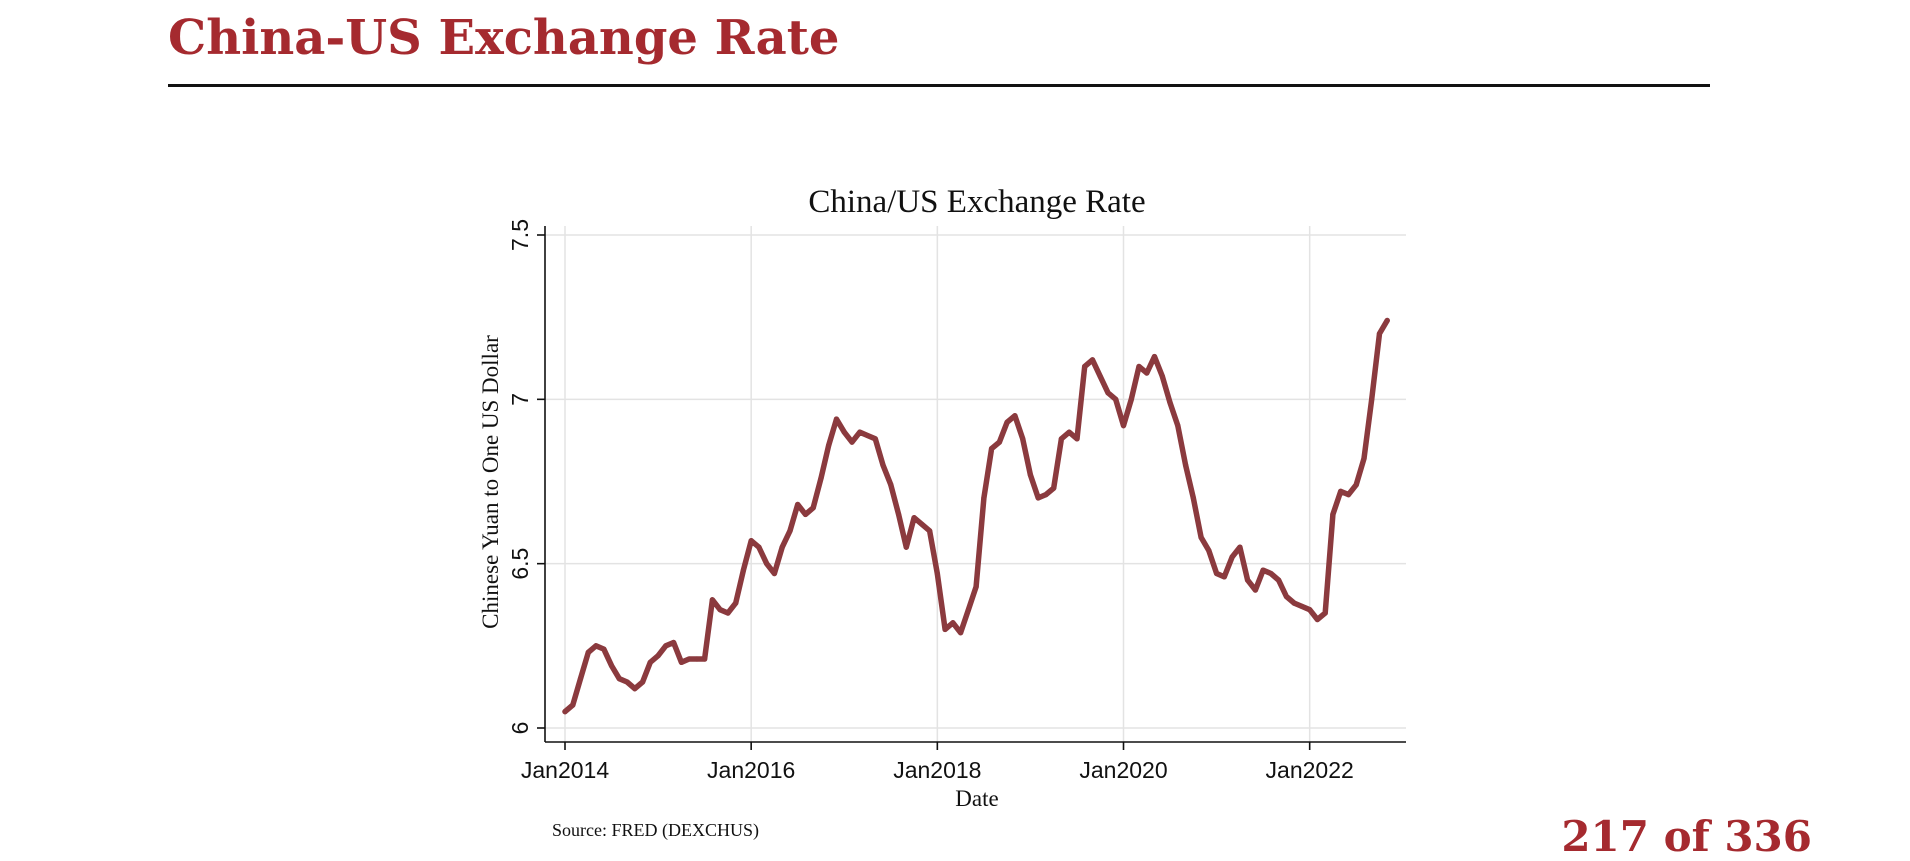 This screenshot has height=861, width=1910. I want to click on y-axis-ticks: 6 6.5 7 7.5, so click(526, 476).